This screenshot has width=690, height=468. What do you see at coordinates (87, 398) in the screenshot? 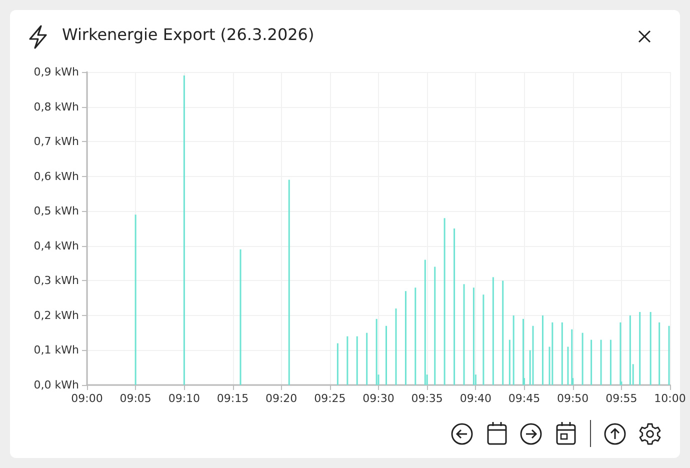
I see `x-tick-label: 09:00` at bounding box center [87, 398].